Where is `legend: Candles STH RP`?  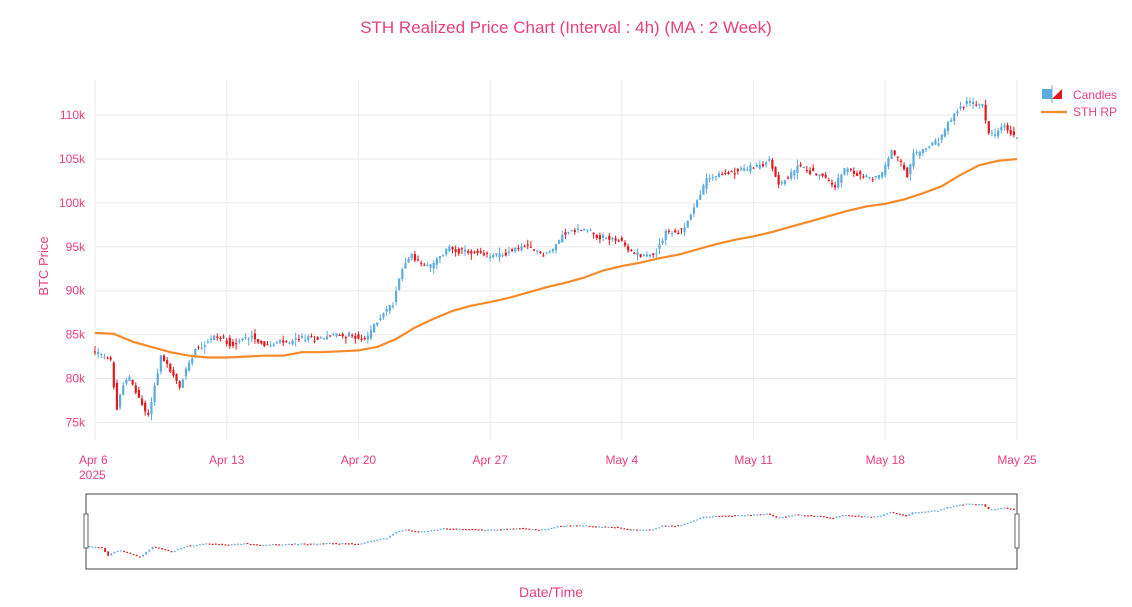 legend: Candles STH RP is located at coordinates (1079, 102).